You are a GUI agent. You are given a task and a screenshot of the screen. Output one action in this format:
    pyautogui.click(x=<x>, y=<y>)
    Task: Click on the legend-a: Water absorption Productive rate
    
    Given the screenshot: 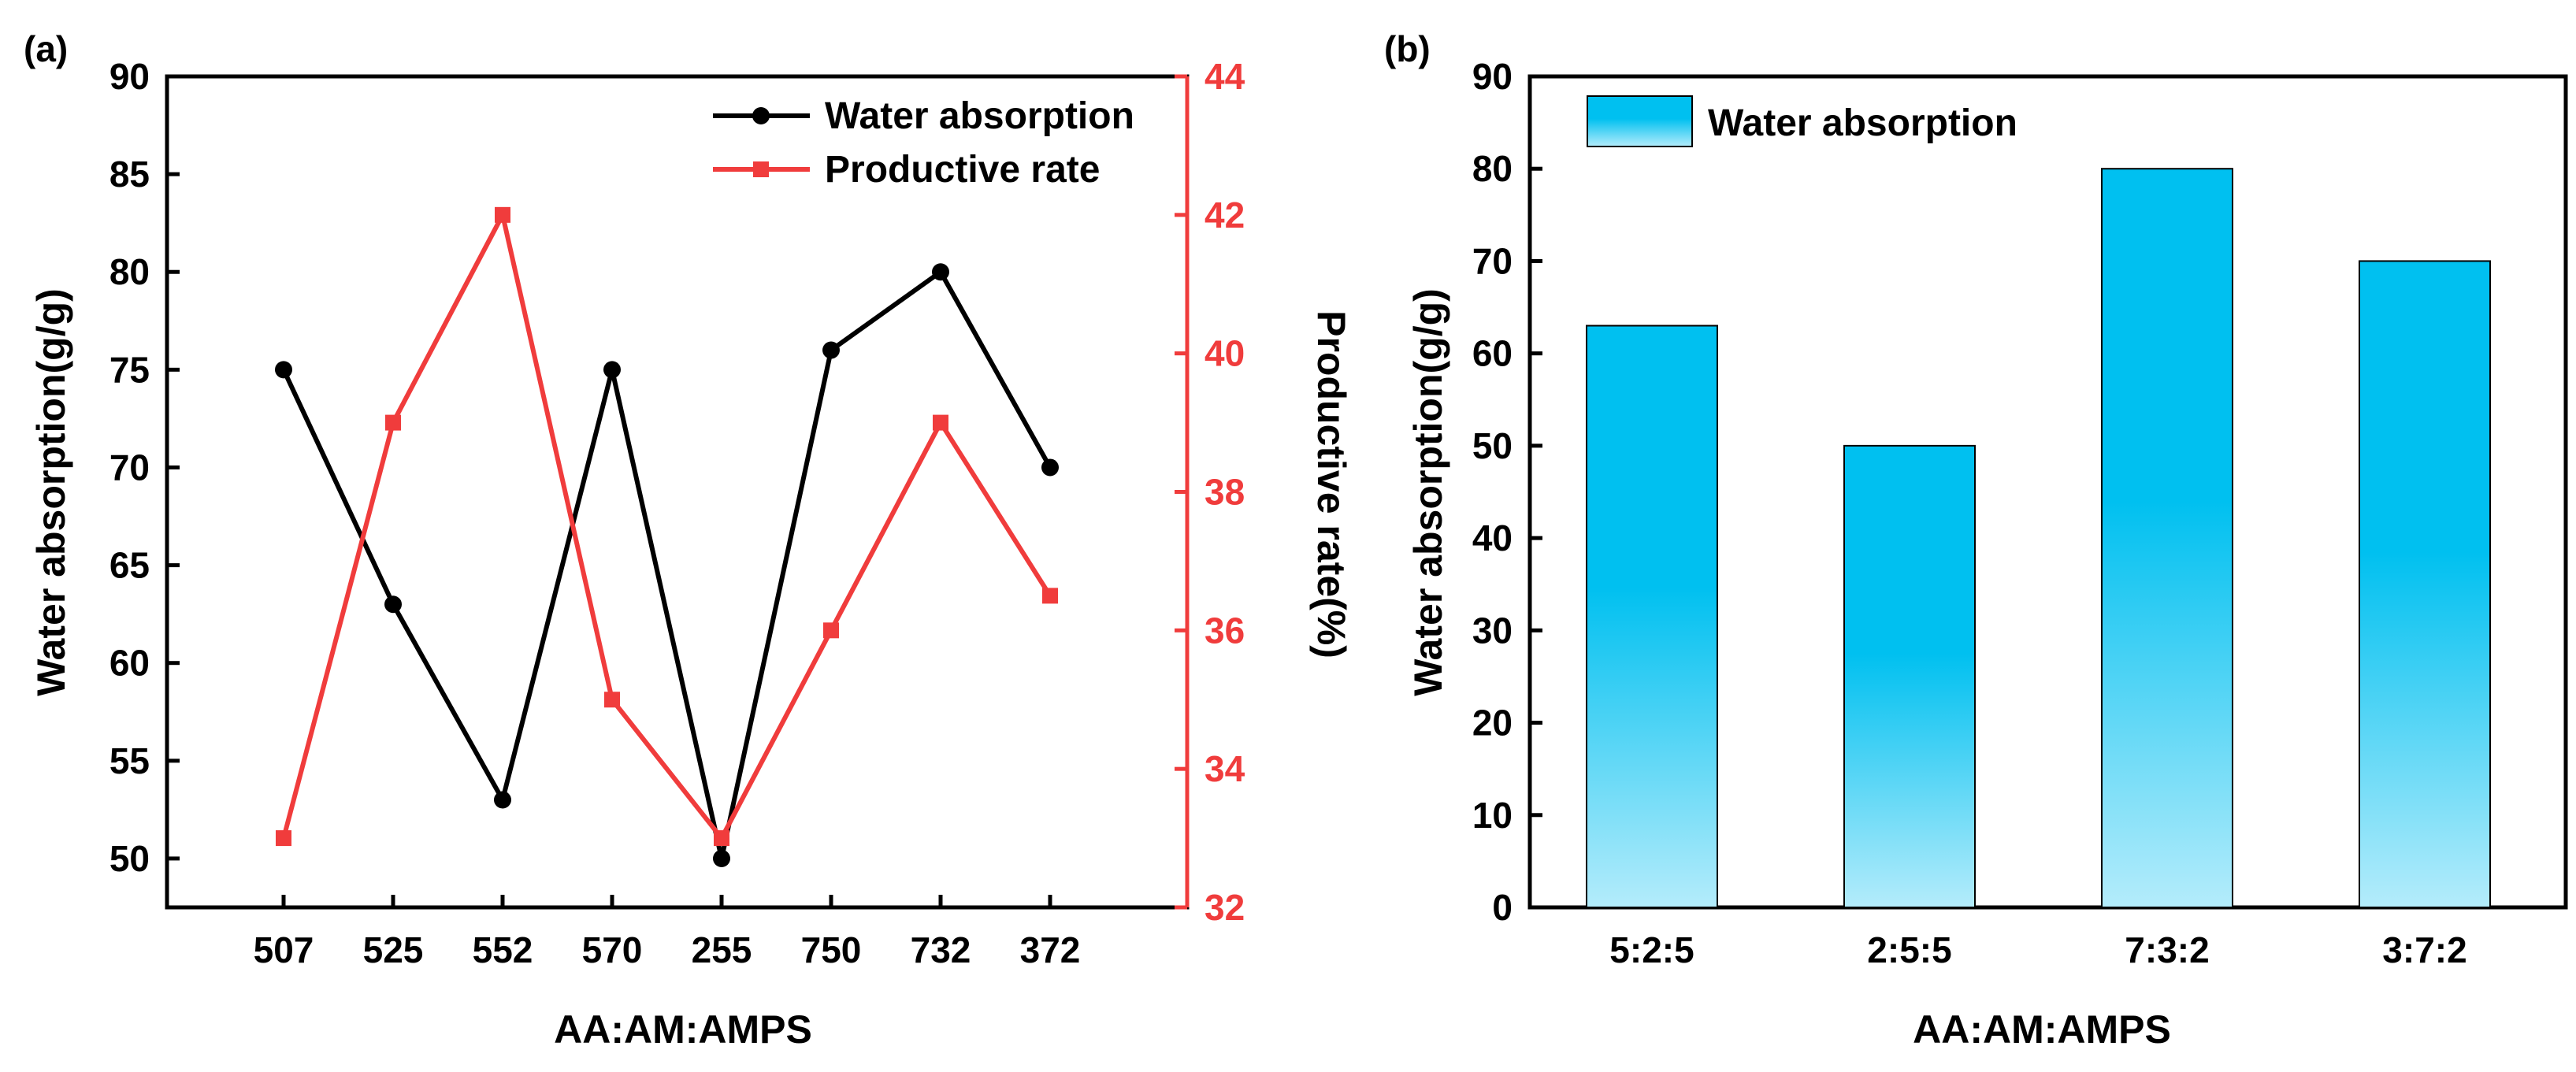 What is the action you would take?
    pyautogui.click(x=923, y=143)
    